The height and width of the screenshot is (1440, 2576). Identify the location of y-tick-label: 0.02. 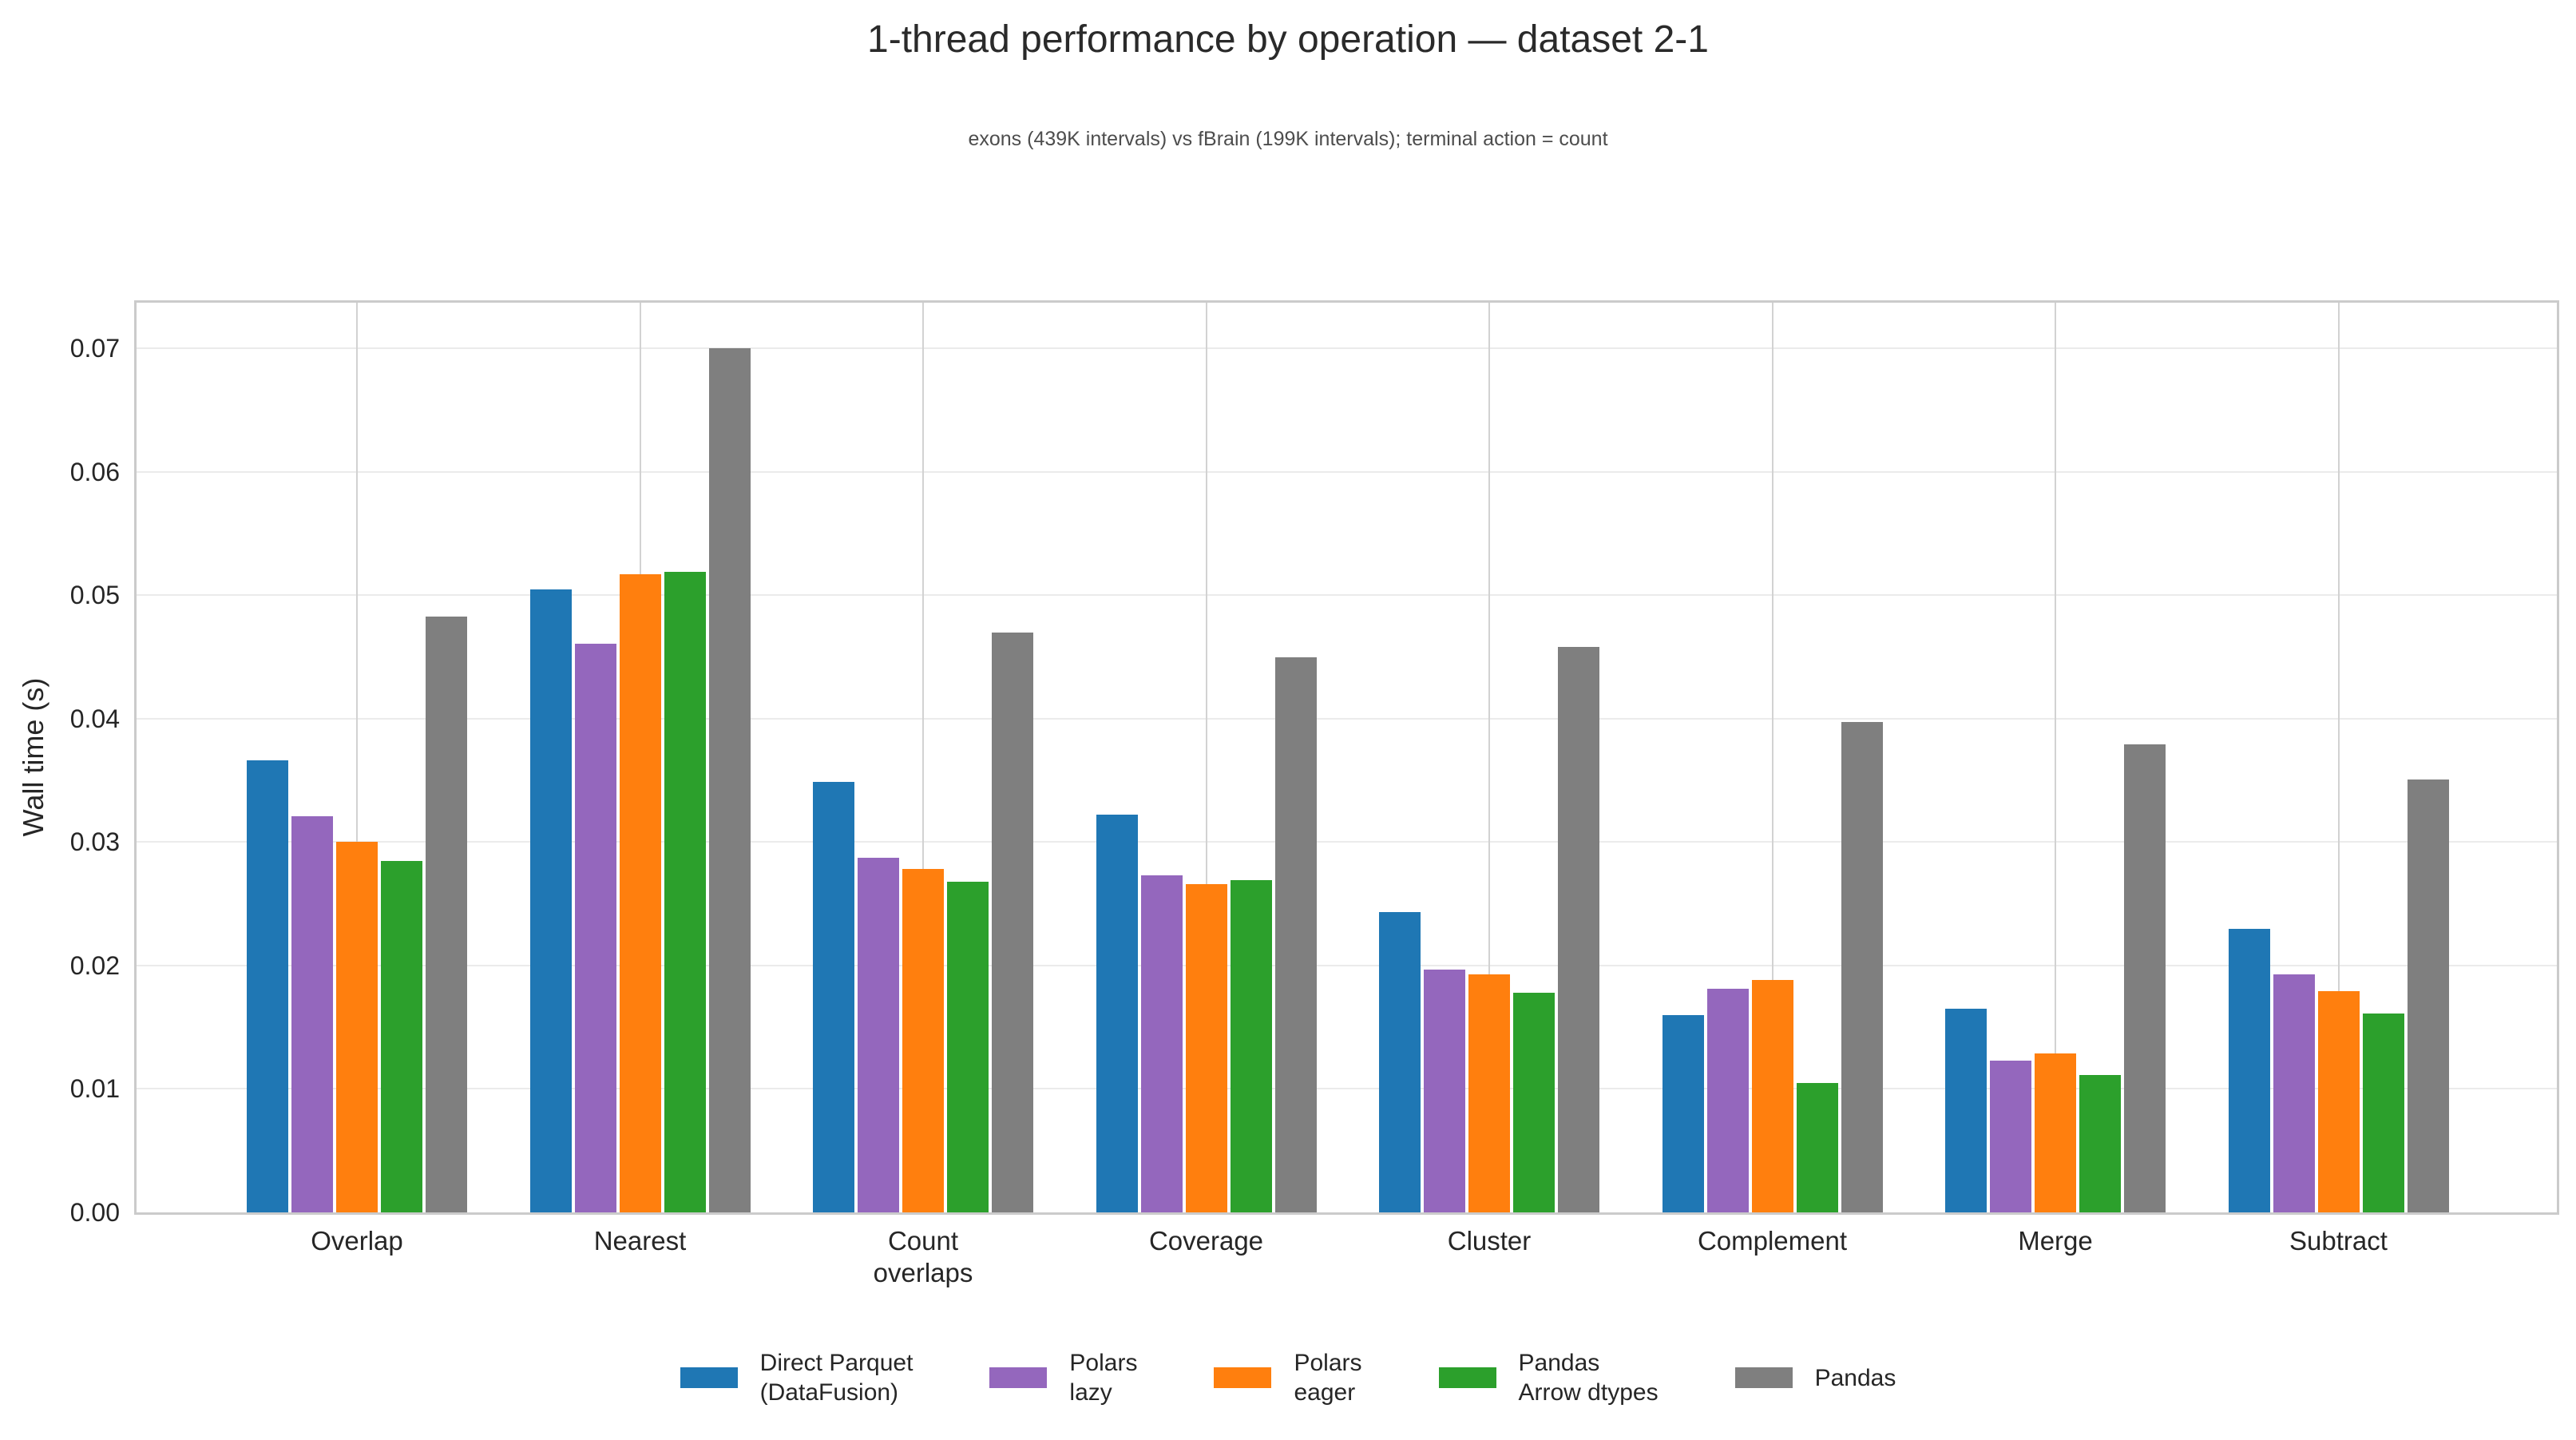
(94, 965).